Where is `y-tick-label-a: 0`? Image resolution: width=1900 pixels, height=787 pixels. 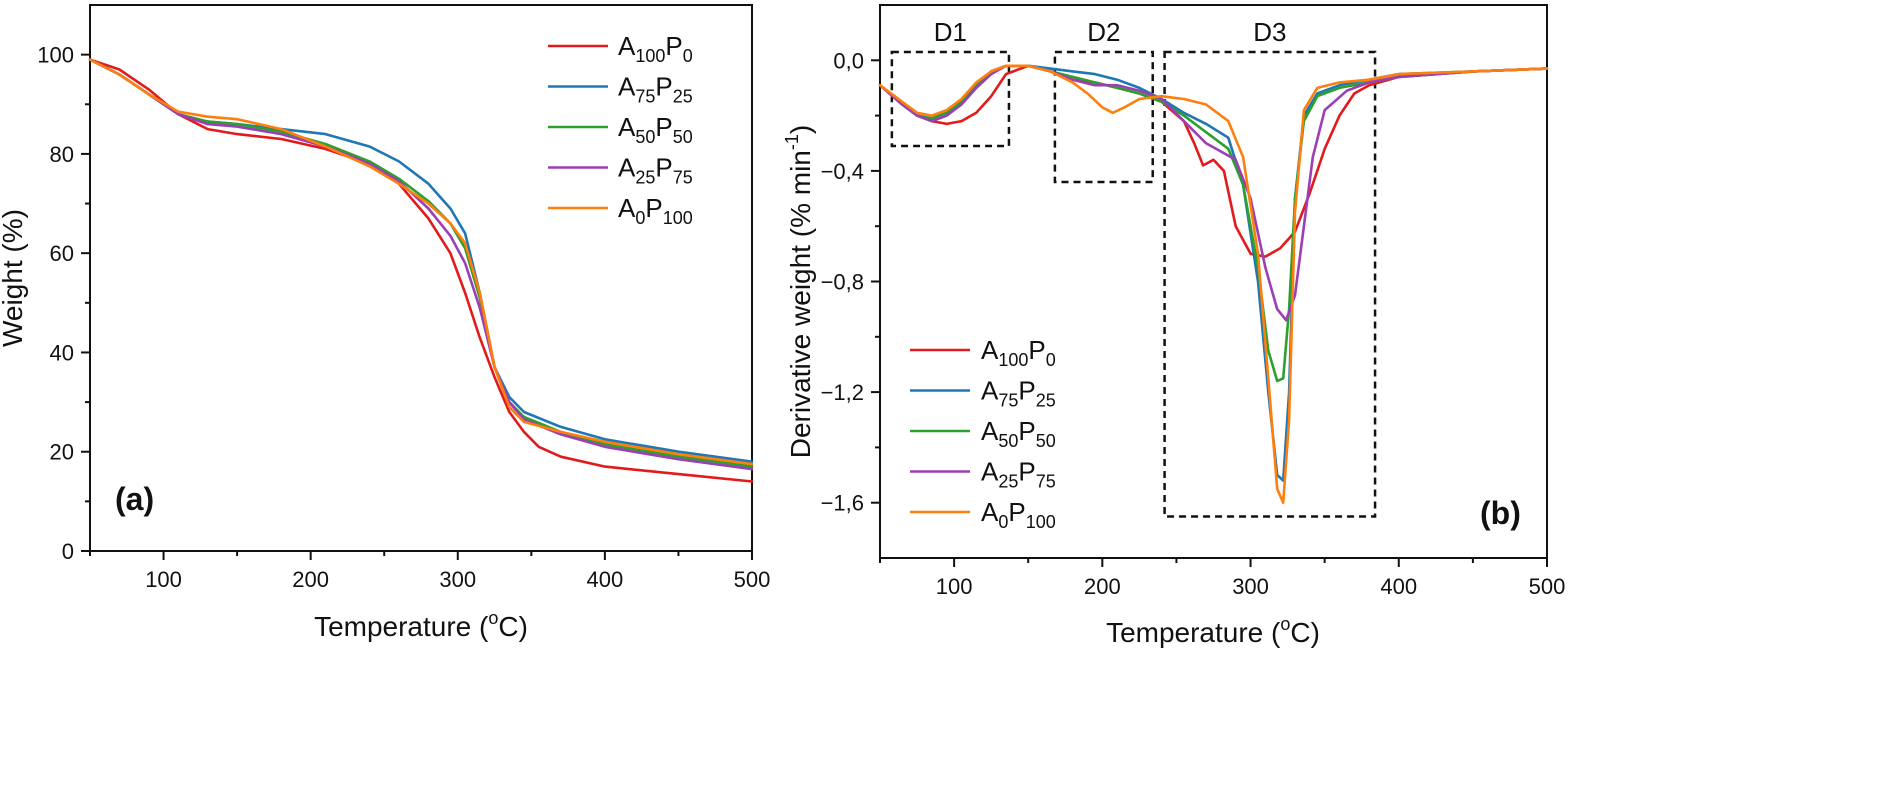
y-tick-label-a: 0 is located at coordinates (68, 551).